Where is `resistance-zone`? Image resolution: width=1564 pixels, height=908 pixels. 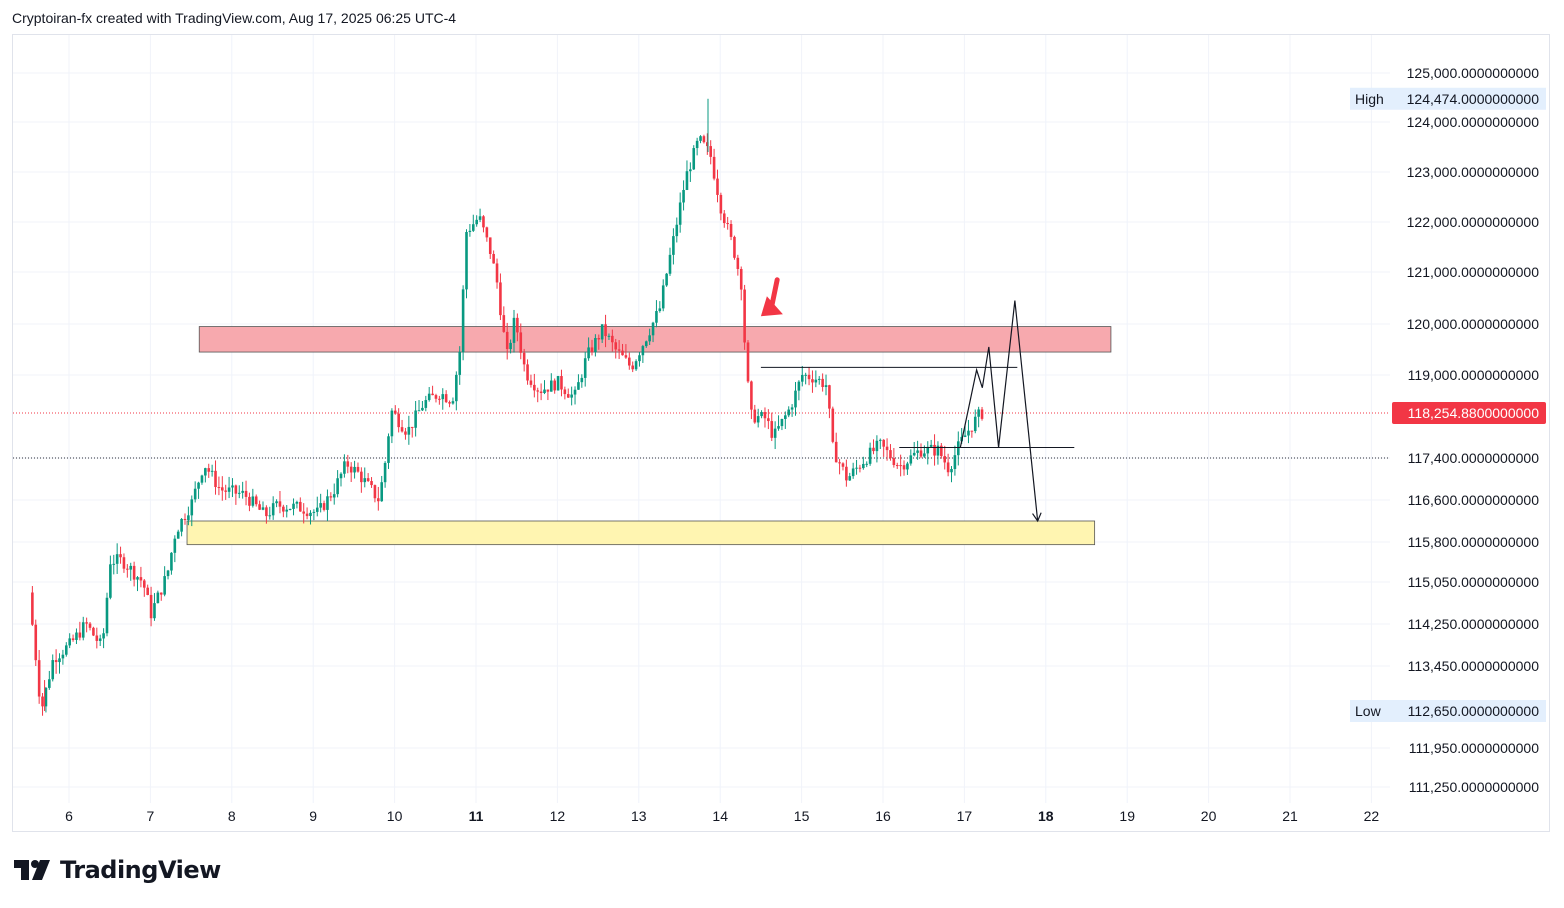
resistance-zone is located at coordinates (655, 339).